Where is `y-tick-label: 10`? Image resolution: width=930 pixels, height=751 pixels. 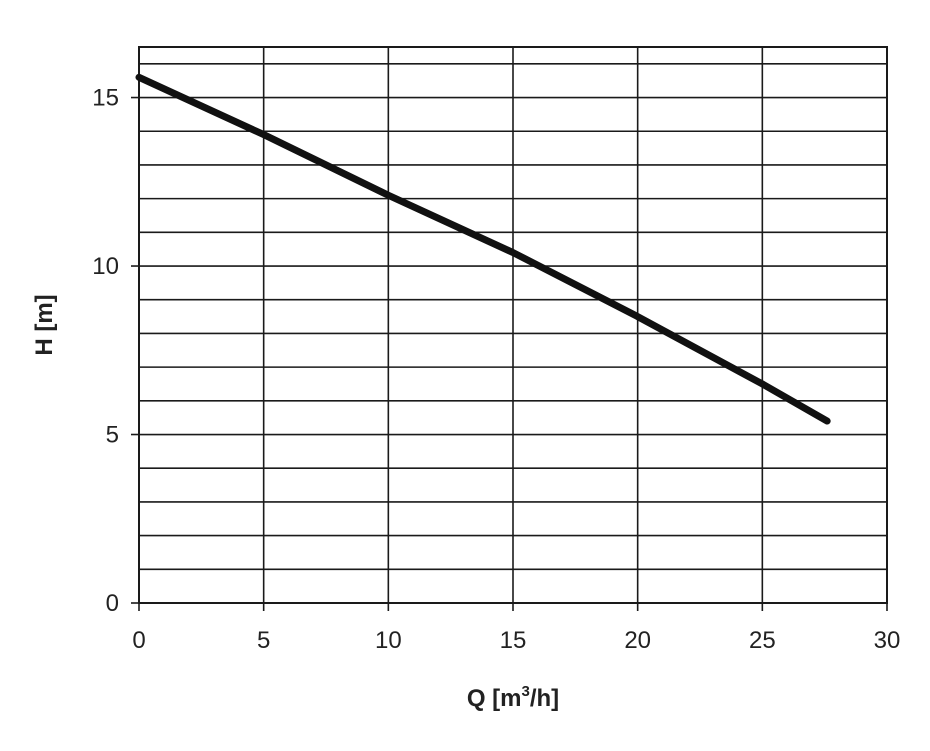
y-tick-label: 10 is located at coordinates (105, 266).